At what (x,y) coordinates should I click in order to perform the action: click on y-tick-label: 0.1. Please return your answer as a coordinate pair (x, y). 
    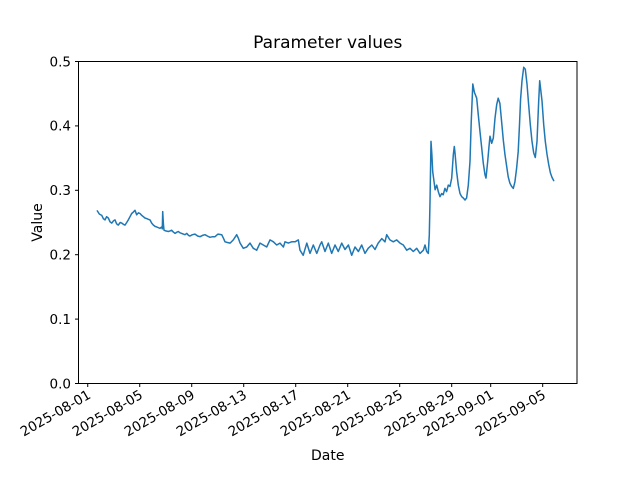
    Looking at the image, I should click on (60, 320).